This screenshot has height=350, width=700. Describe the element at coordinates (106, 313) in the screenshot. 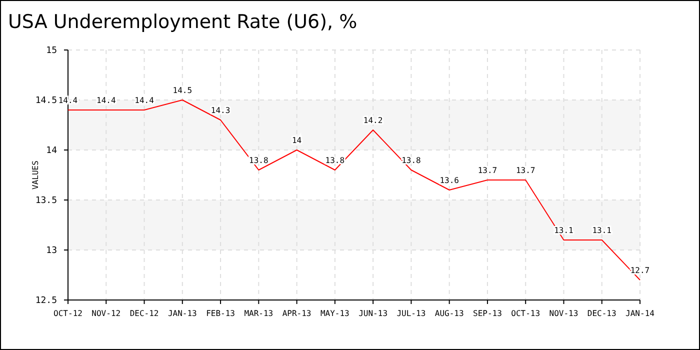

I see `x-tick-label: NOV-12` at that location.